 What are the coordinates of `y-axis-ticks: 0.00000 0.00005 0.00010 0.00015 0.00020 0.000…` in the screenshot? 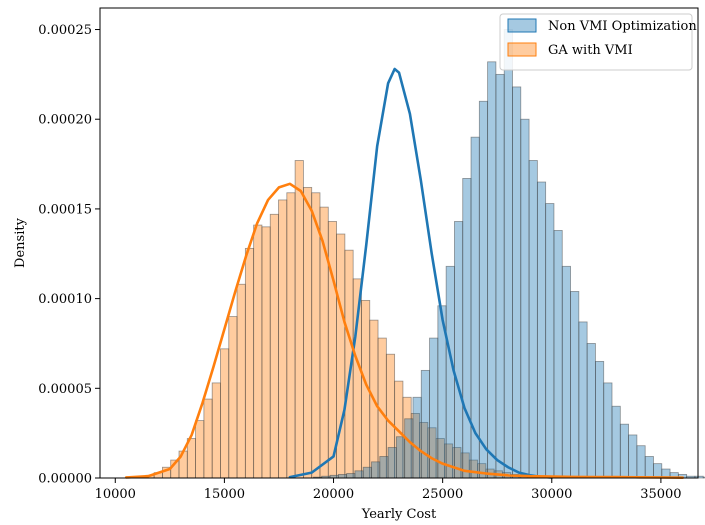 It's located at (69, 255).